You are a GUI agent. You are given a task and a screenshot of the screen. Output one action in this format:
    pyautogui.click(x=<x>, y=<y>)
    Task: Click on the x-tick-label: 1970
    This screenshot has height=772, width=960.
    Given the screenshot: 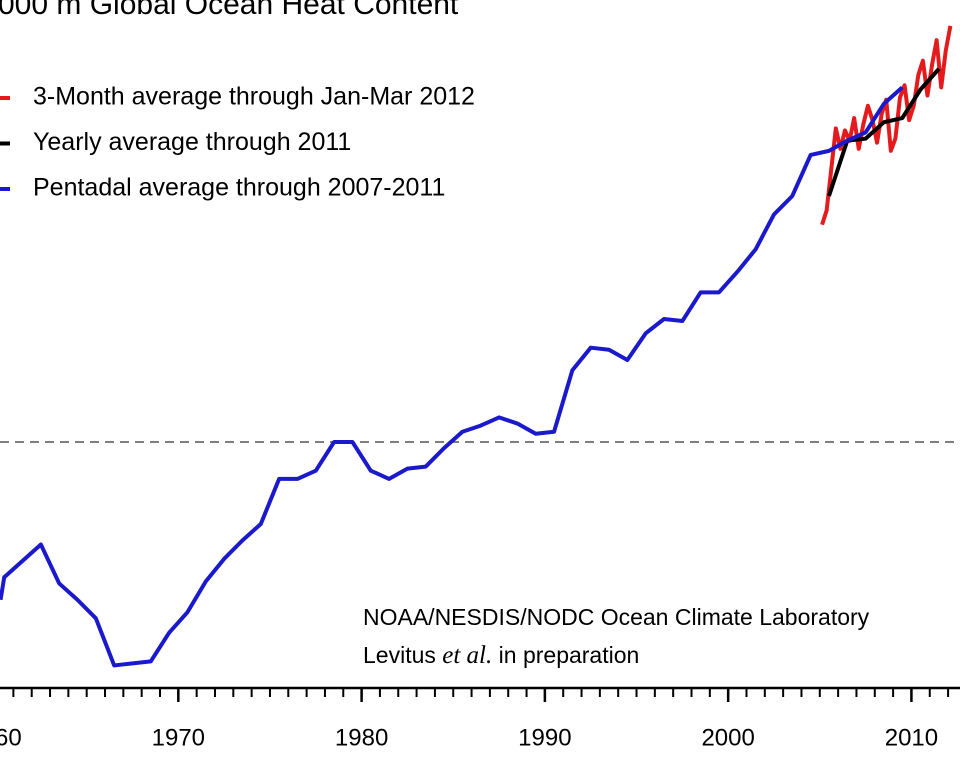 What is the action you would take?
    pyautogui.click(x=178, y=737)
    